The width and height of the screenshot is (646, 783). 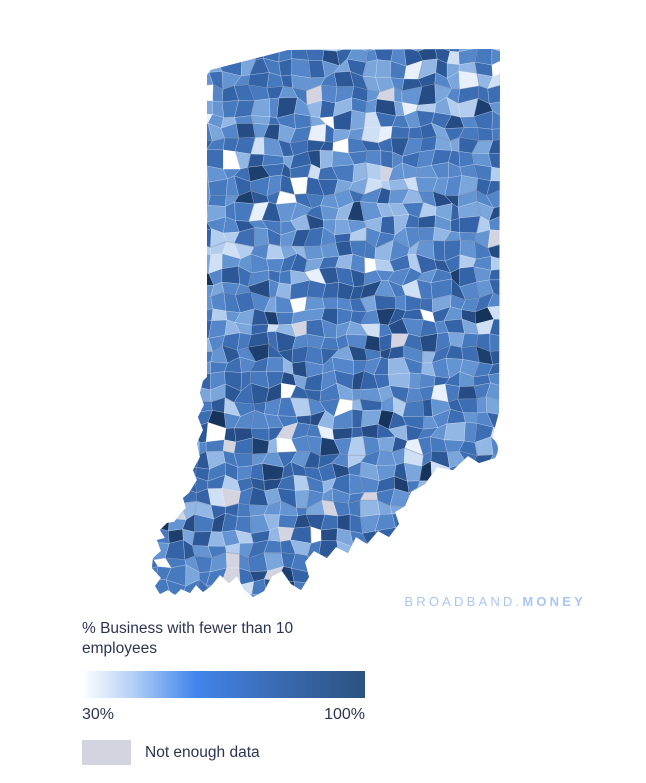 I want to click on brand-watermark: BROADBAND.MONEY, so click(x=495, y=601).